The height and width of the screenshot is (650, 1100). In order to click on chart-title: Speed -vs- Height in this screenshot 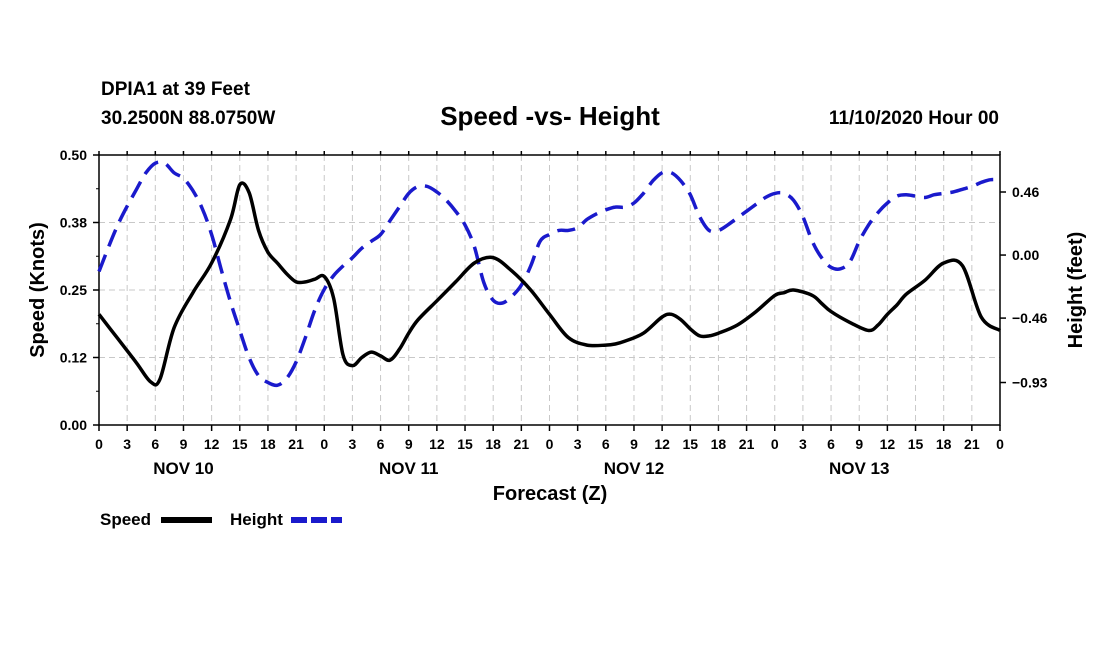, I will do `click(550, 116)`.